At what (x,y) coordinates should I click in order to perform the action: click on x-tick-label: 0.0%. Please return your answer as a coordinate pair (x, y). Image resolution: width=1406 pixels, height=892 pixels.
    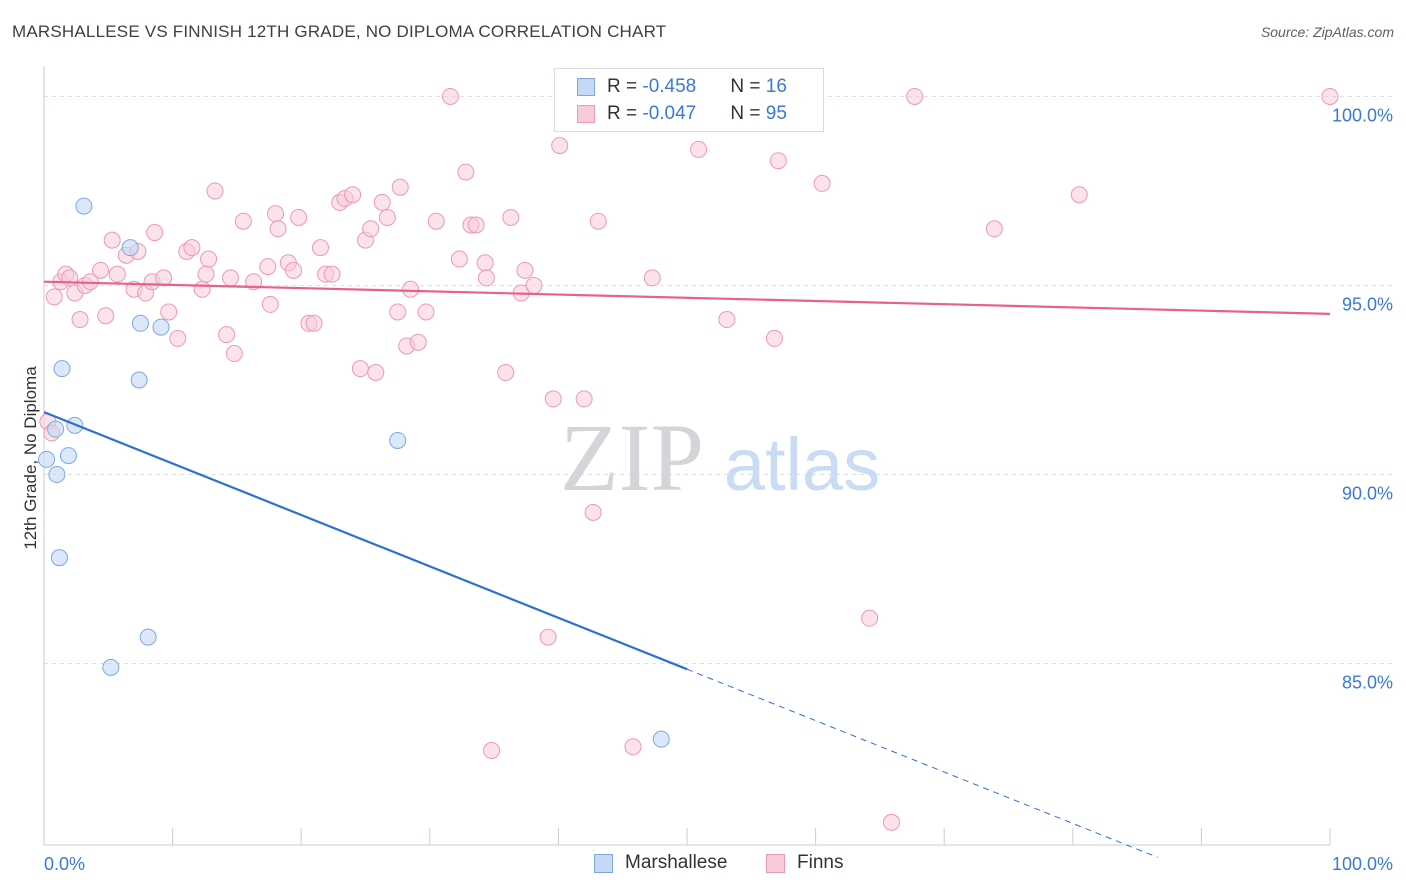
    Looking at the image, I should click on (64, 864).